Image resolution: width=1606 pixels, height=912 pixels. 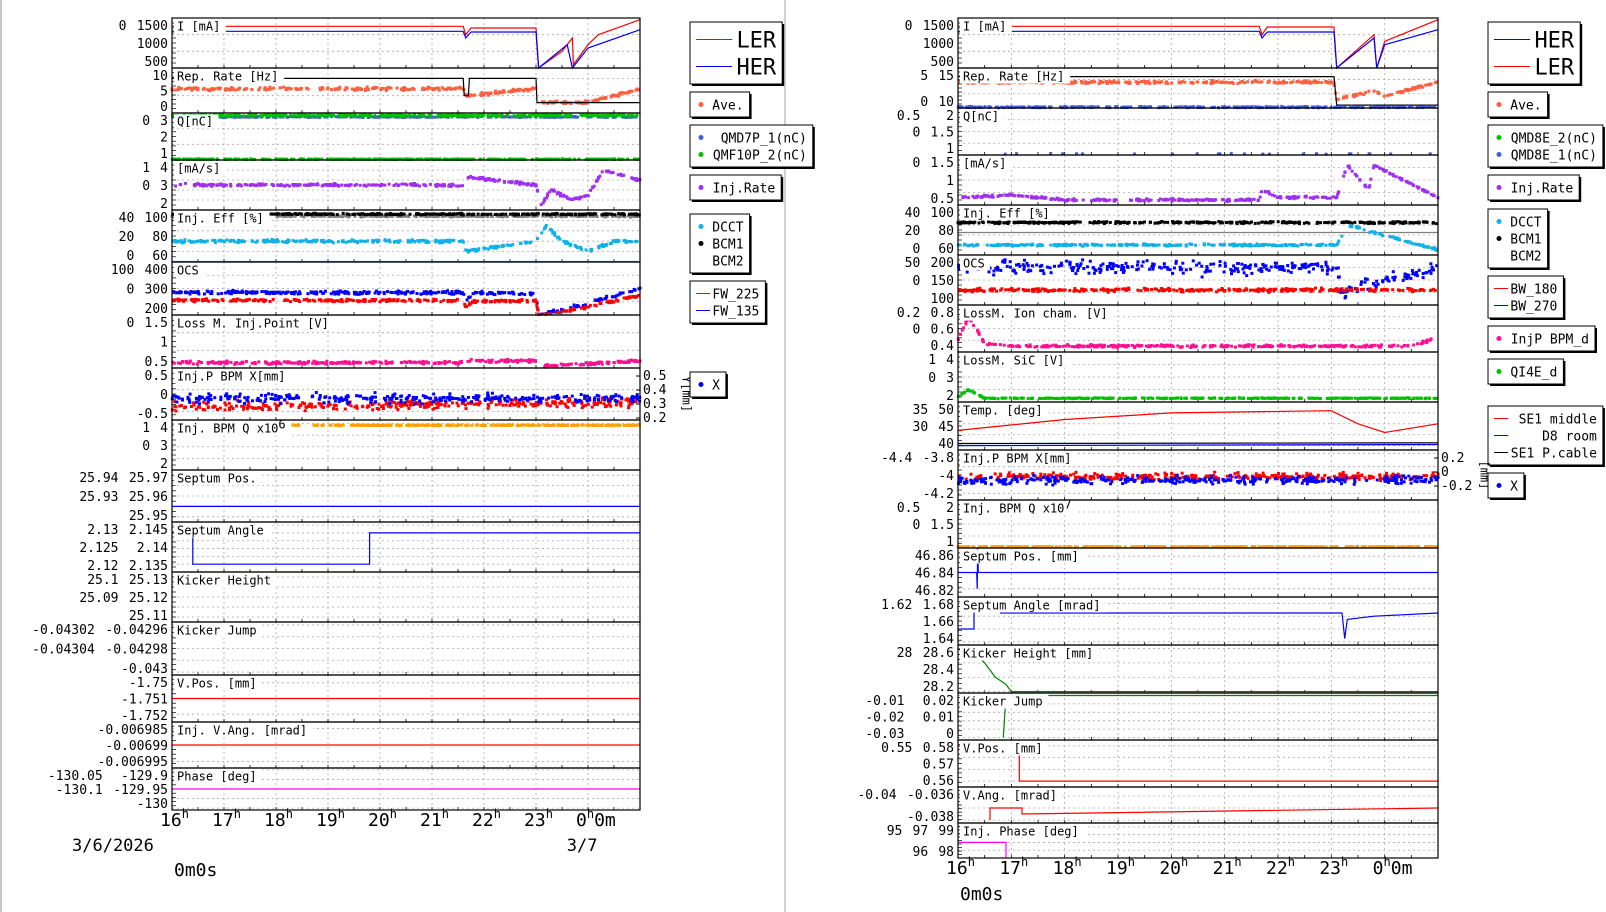 I want to click on y-tick-label: 0, so click(x=146, y=121).